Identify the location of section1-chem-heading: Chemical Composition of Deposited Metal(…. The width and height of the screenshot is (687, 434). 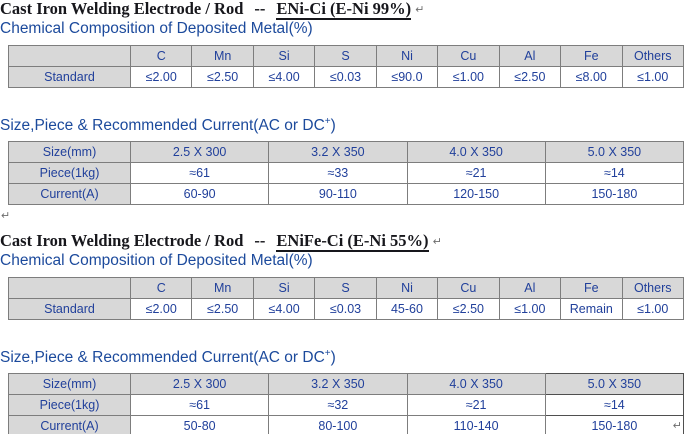
(156, 28).